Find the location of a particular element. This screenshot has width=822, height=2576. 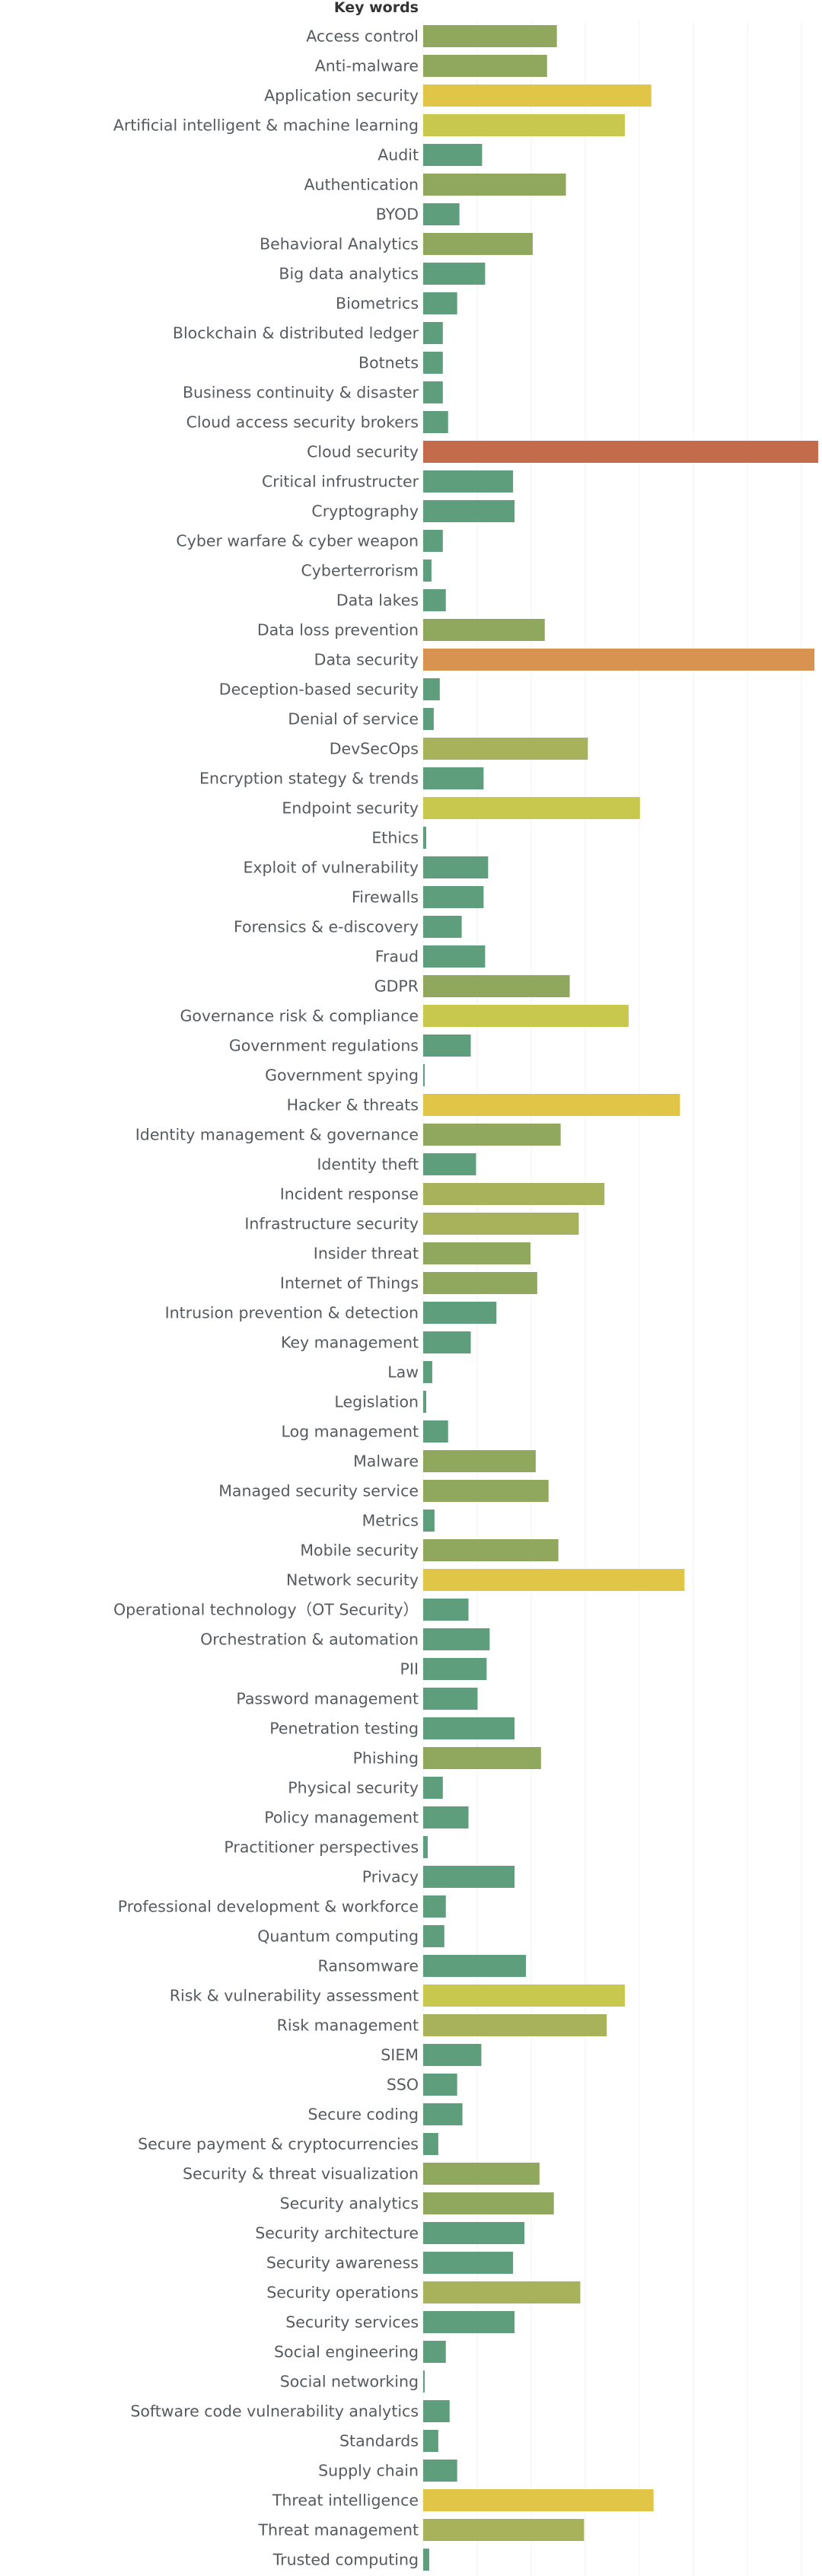

category-label: Network security is located at coordinates (352, 1580).